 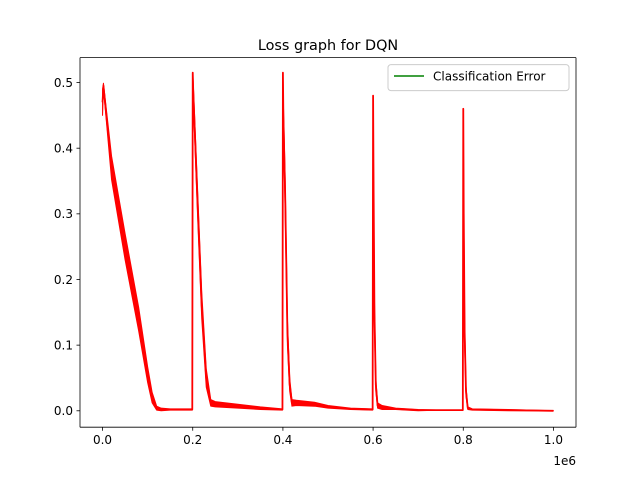 I want to click on y-axis-ticks: 0.0 0.1 0.2 0.3 0.4 0.5, so click(x=67, y=247).